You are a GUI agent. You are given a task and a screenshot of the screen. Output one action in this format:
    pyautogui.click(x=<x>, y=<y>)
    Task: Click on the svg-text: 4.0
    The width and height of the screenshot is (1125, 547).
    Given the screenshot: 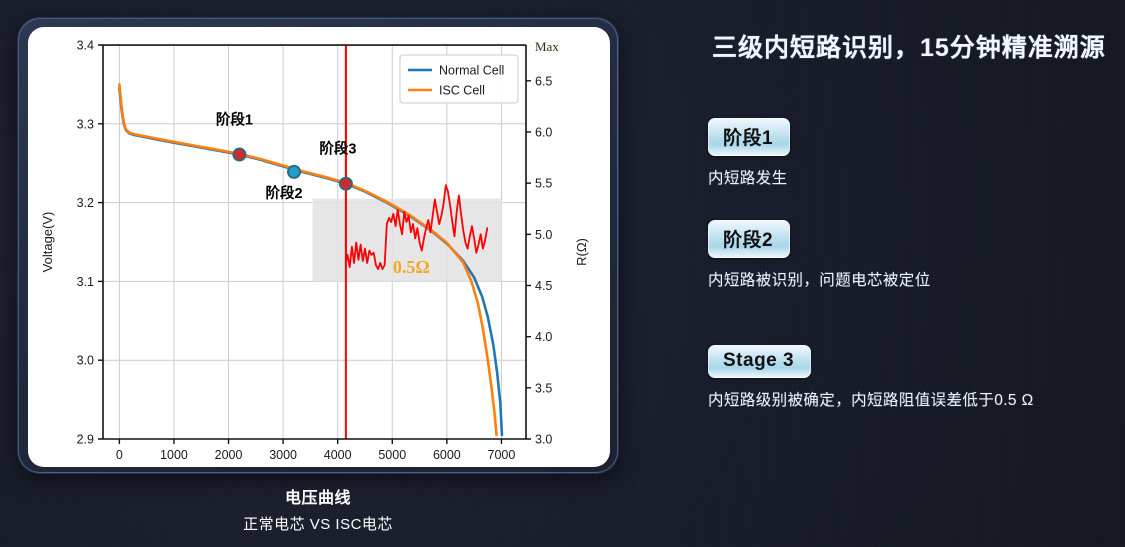 What is the action you would take?
    pyautogui.click(x=543, y=337)
    